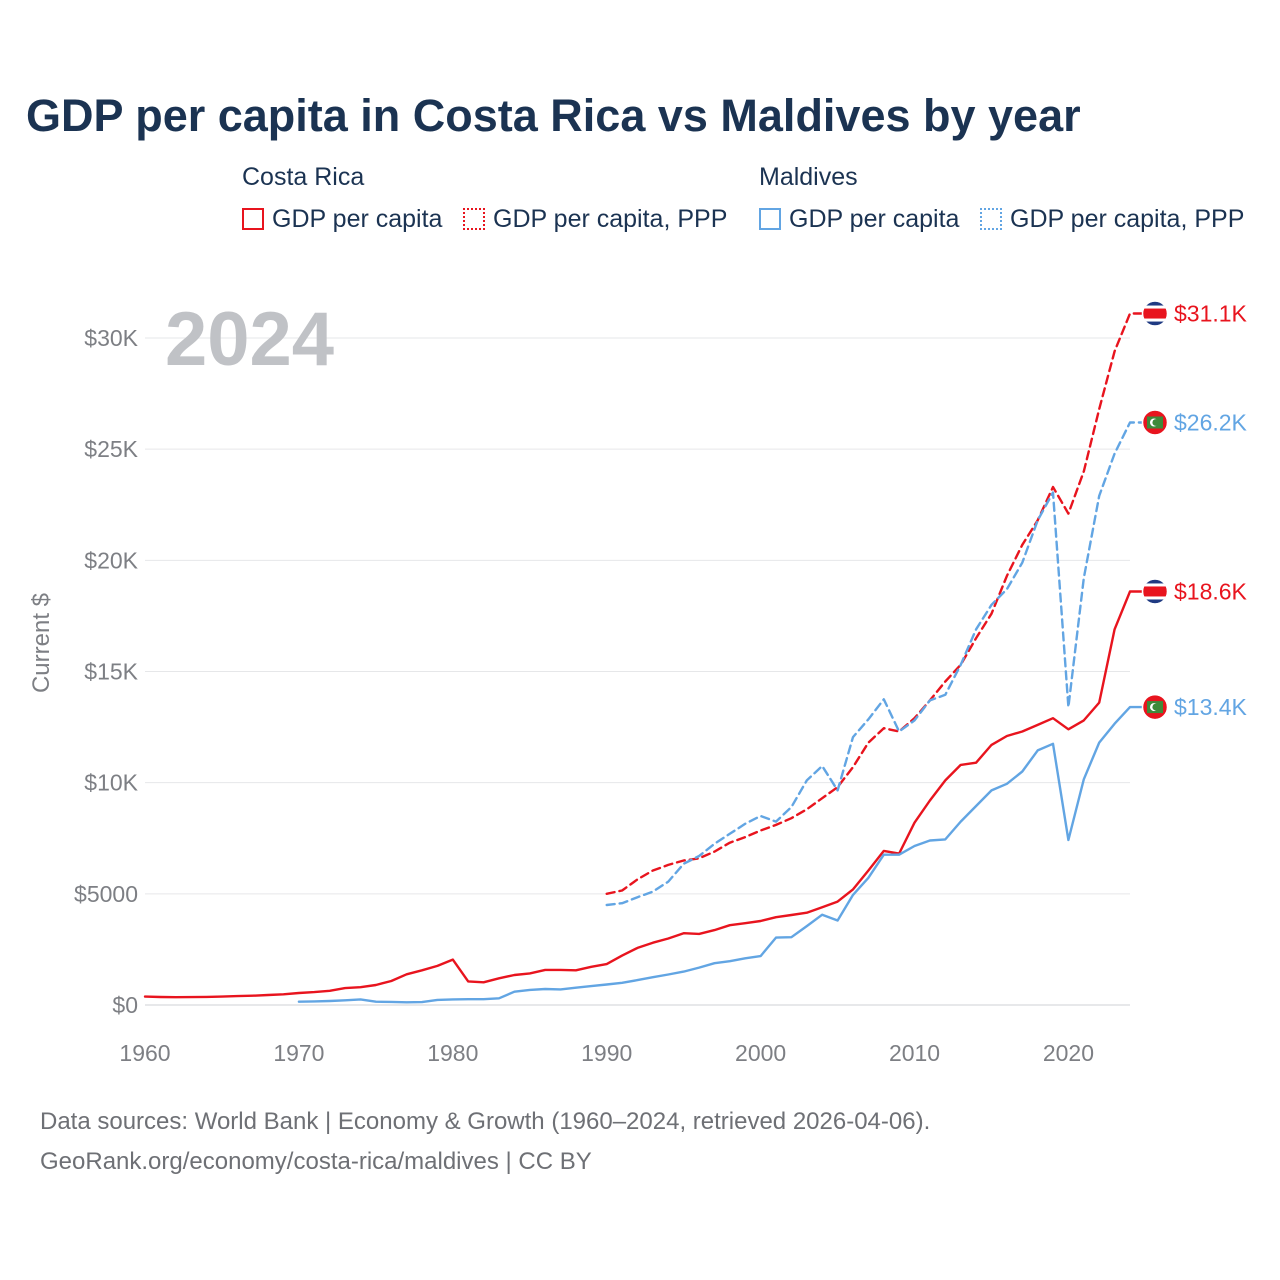 This screenshot has height=1280, width=1280. What do you see at coordinates (770, 219) in the screenshot?
I see `legend-swatch-mv-gdp` at bounding box center [770, 219].